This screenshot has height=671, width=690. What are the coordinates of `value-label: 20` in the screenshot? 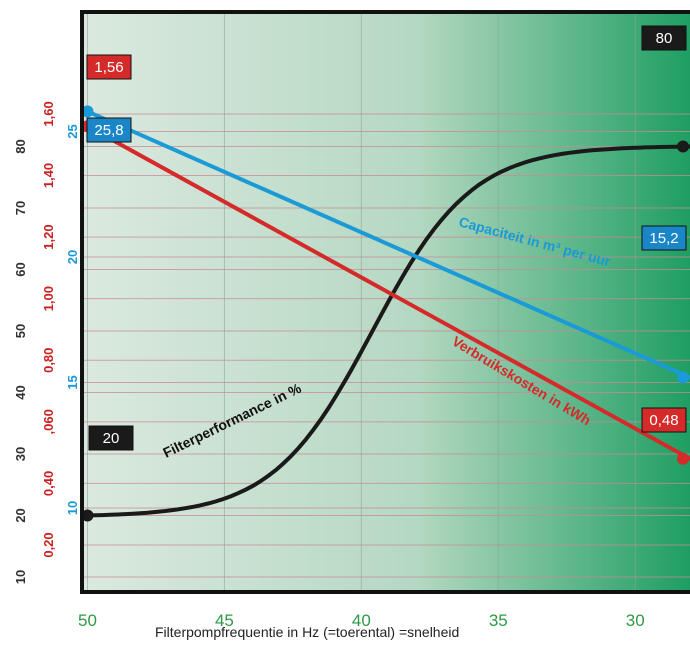 It's located at (111, 438).